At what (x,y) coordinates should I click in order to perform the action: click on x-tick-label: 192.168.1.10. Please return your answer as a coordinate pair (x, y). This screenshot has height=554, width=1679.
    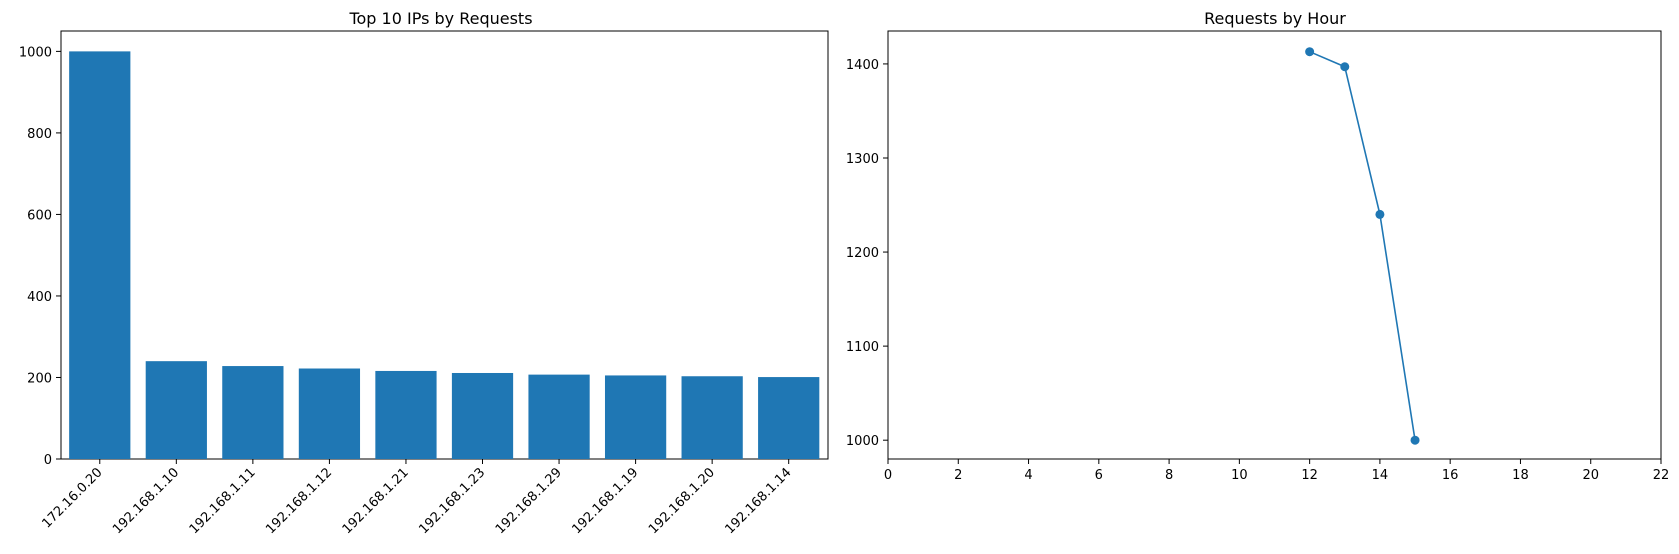
    Looking at the image, I should click on (146, 501).